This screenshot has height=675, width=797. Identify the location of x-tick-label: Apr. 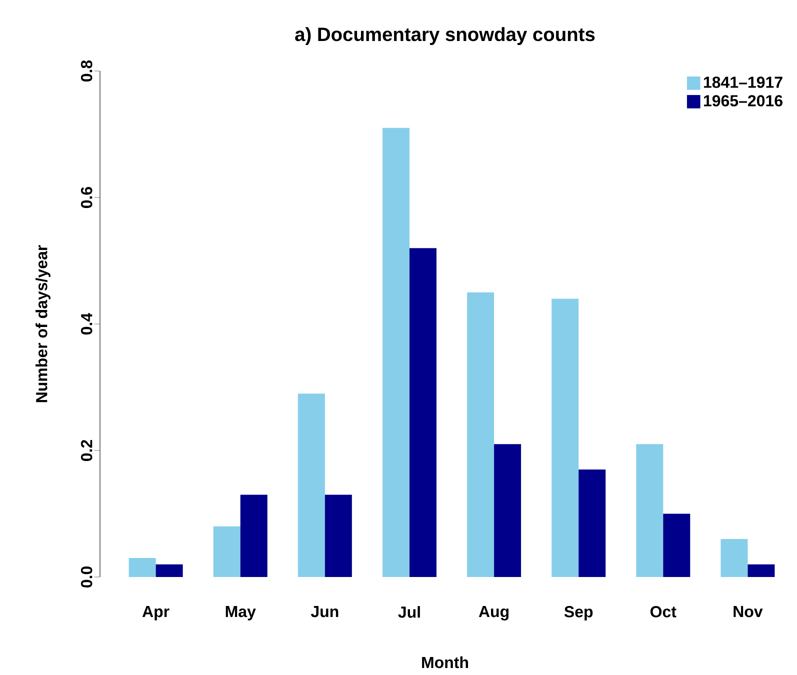
(156, 613).